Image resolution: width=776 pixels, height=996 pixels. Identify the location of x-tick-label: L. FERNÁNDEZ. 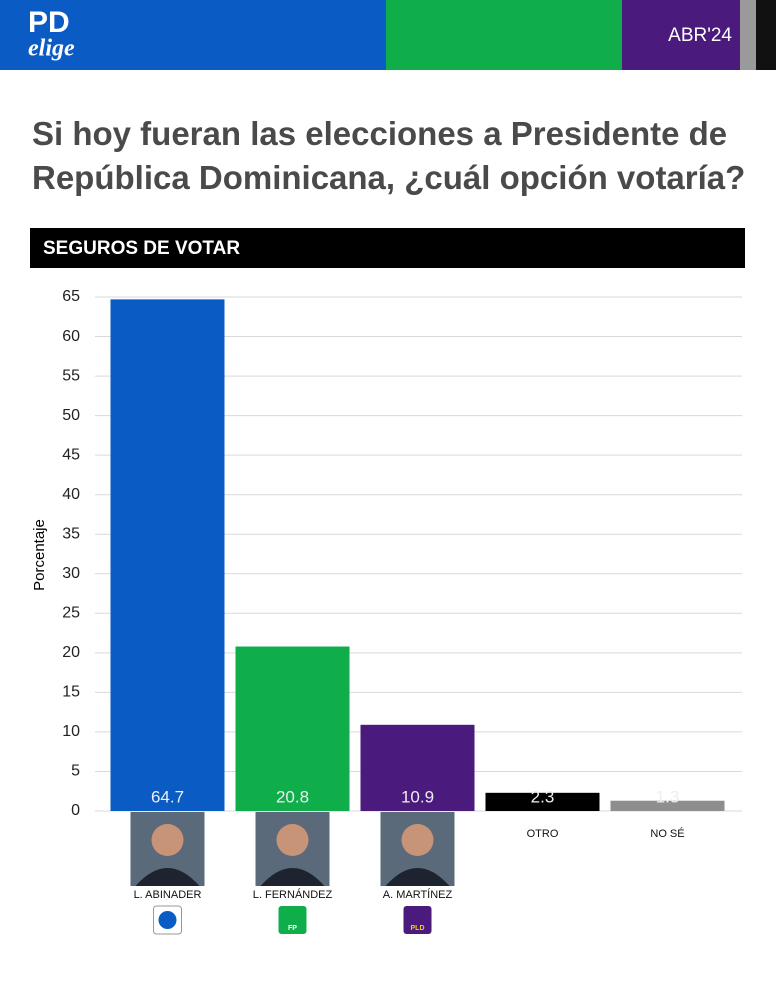
(293, 894).